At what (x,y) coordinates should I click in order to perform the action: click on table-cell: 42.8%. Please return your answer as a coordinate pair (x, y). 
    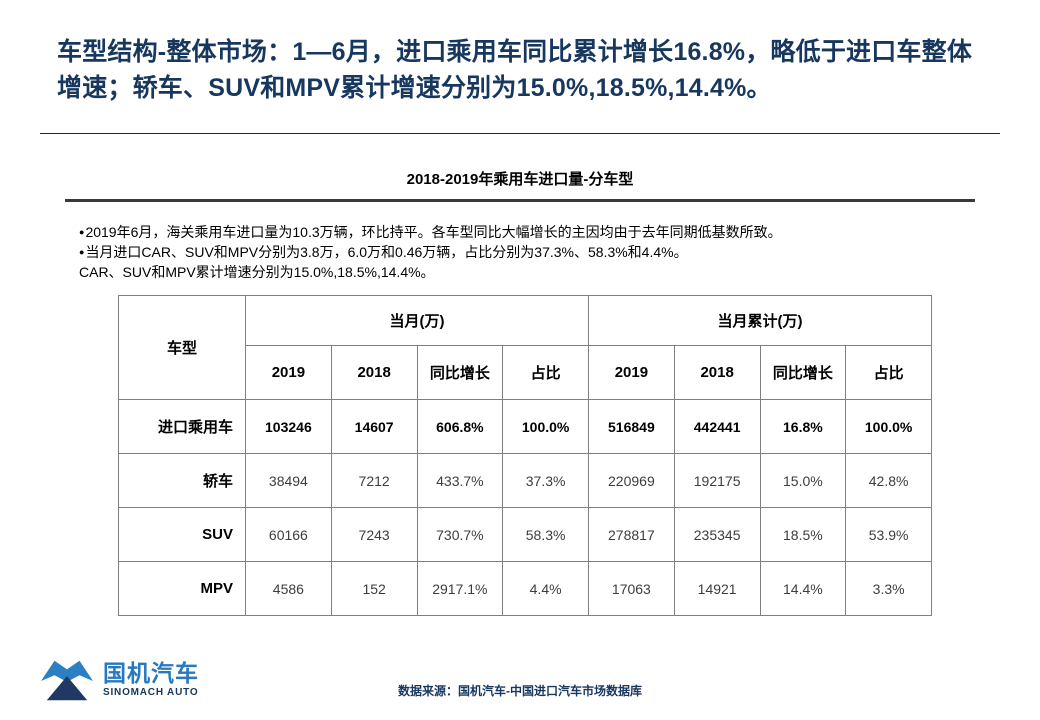
    Looking at the image, I should click on (888, 480).